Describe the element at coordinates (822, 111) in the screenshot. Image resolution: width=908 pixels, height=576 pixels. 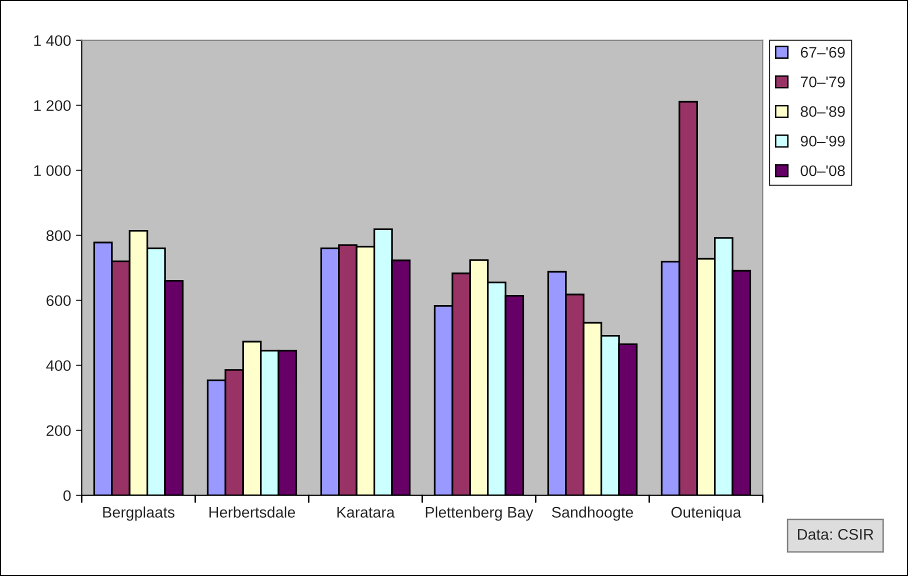
I see `legend-label: 80–'89` at that location.